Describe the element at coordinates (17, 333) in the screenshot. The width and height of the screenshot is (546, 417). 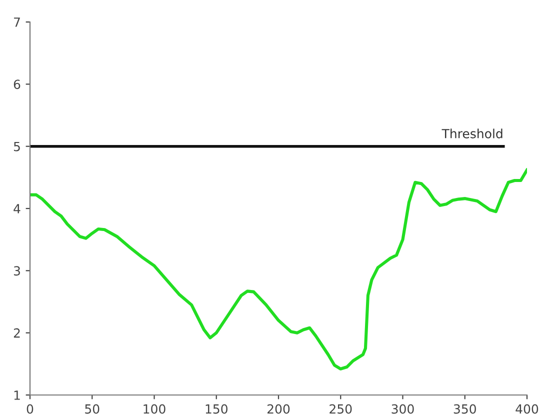
I see `y-tick-label: 2` at that location.